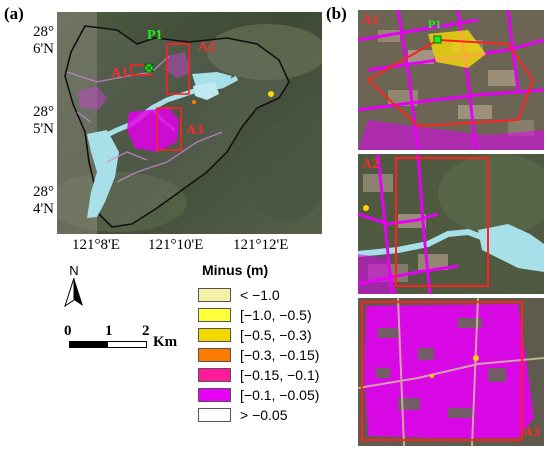  I want to click on panel-a-label: (a), so click(14, 13).